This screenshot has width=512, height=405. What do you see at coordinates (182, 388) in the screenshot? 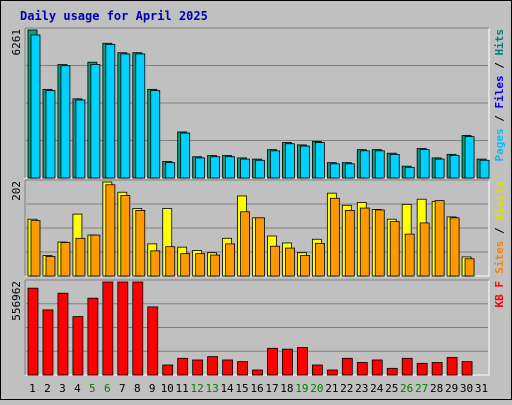
I see `x-tick-label: 11` at bounding box center [182, 388].